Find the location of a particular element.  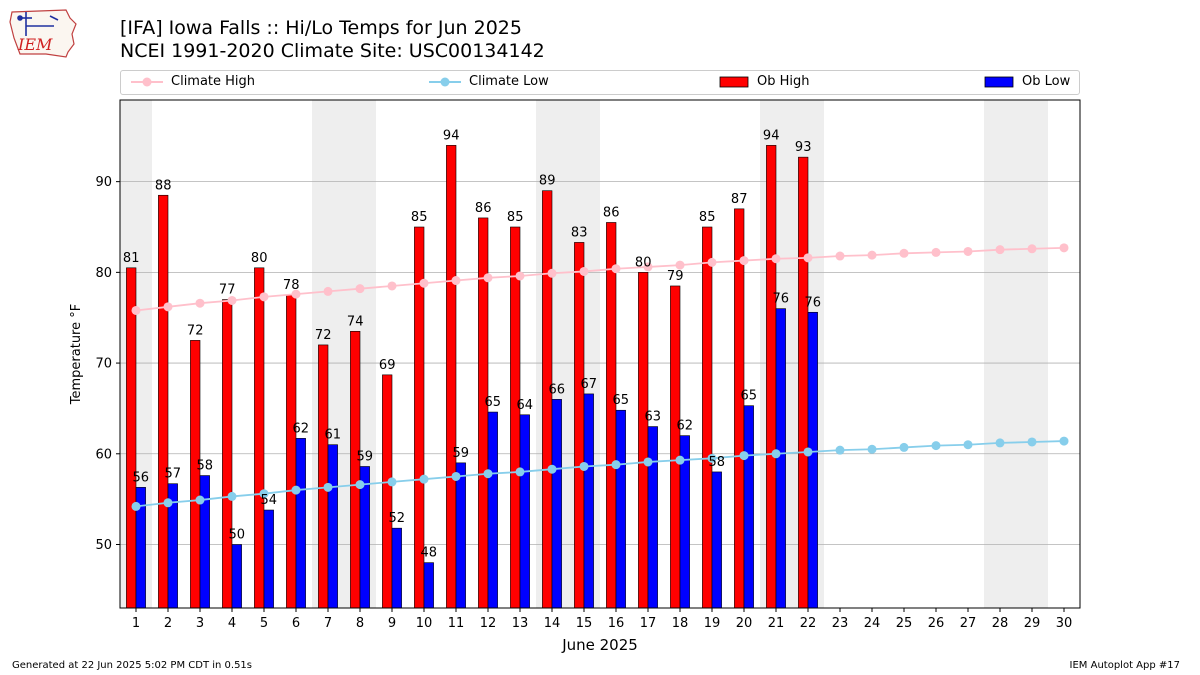

x-tick-label-12: 12 is located at coordinates (488, 623).